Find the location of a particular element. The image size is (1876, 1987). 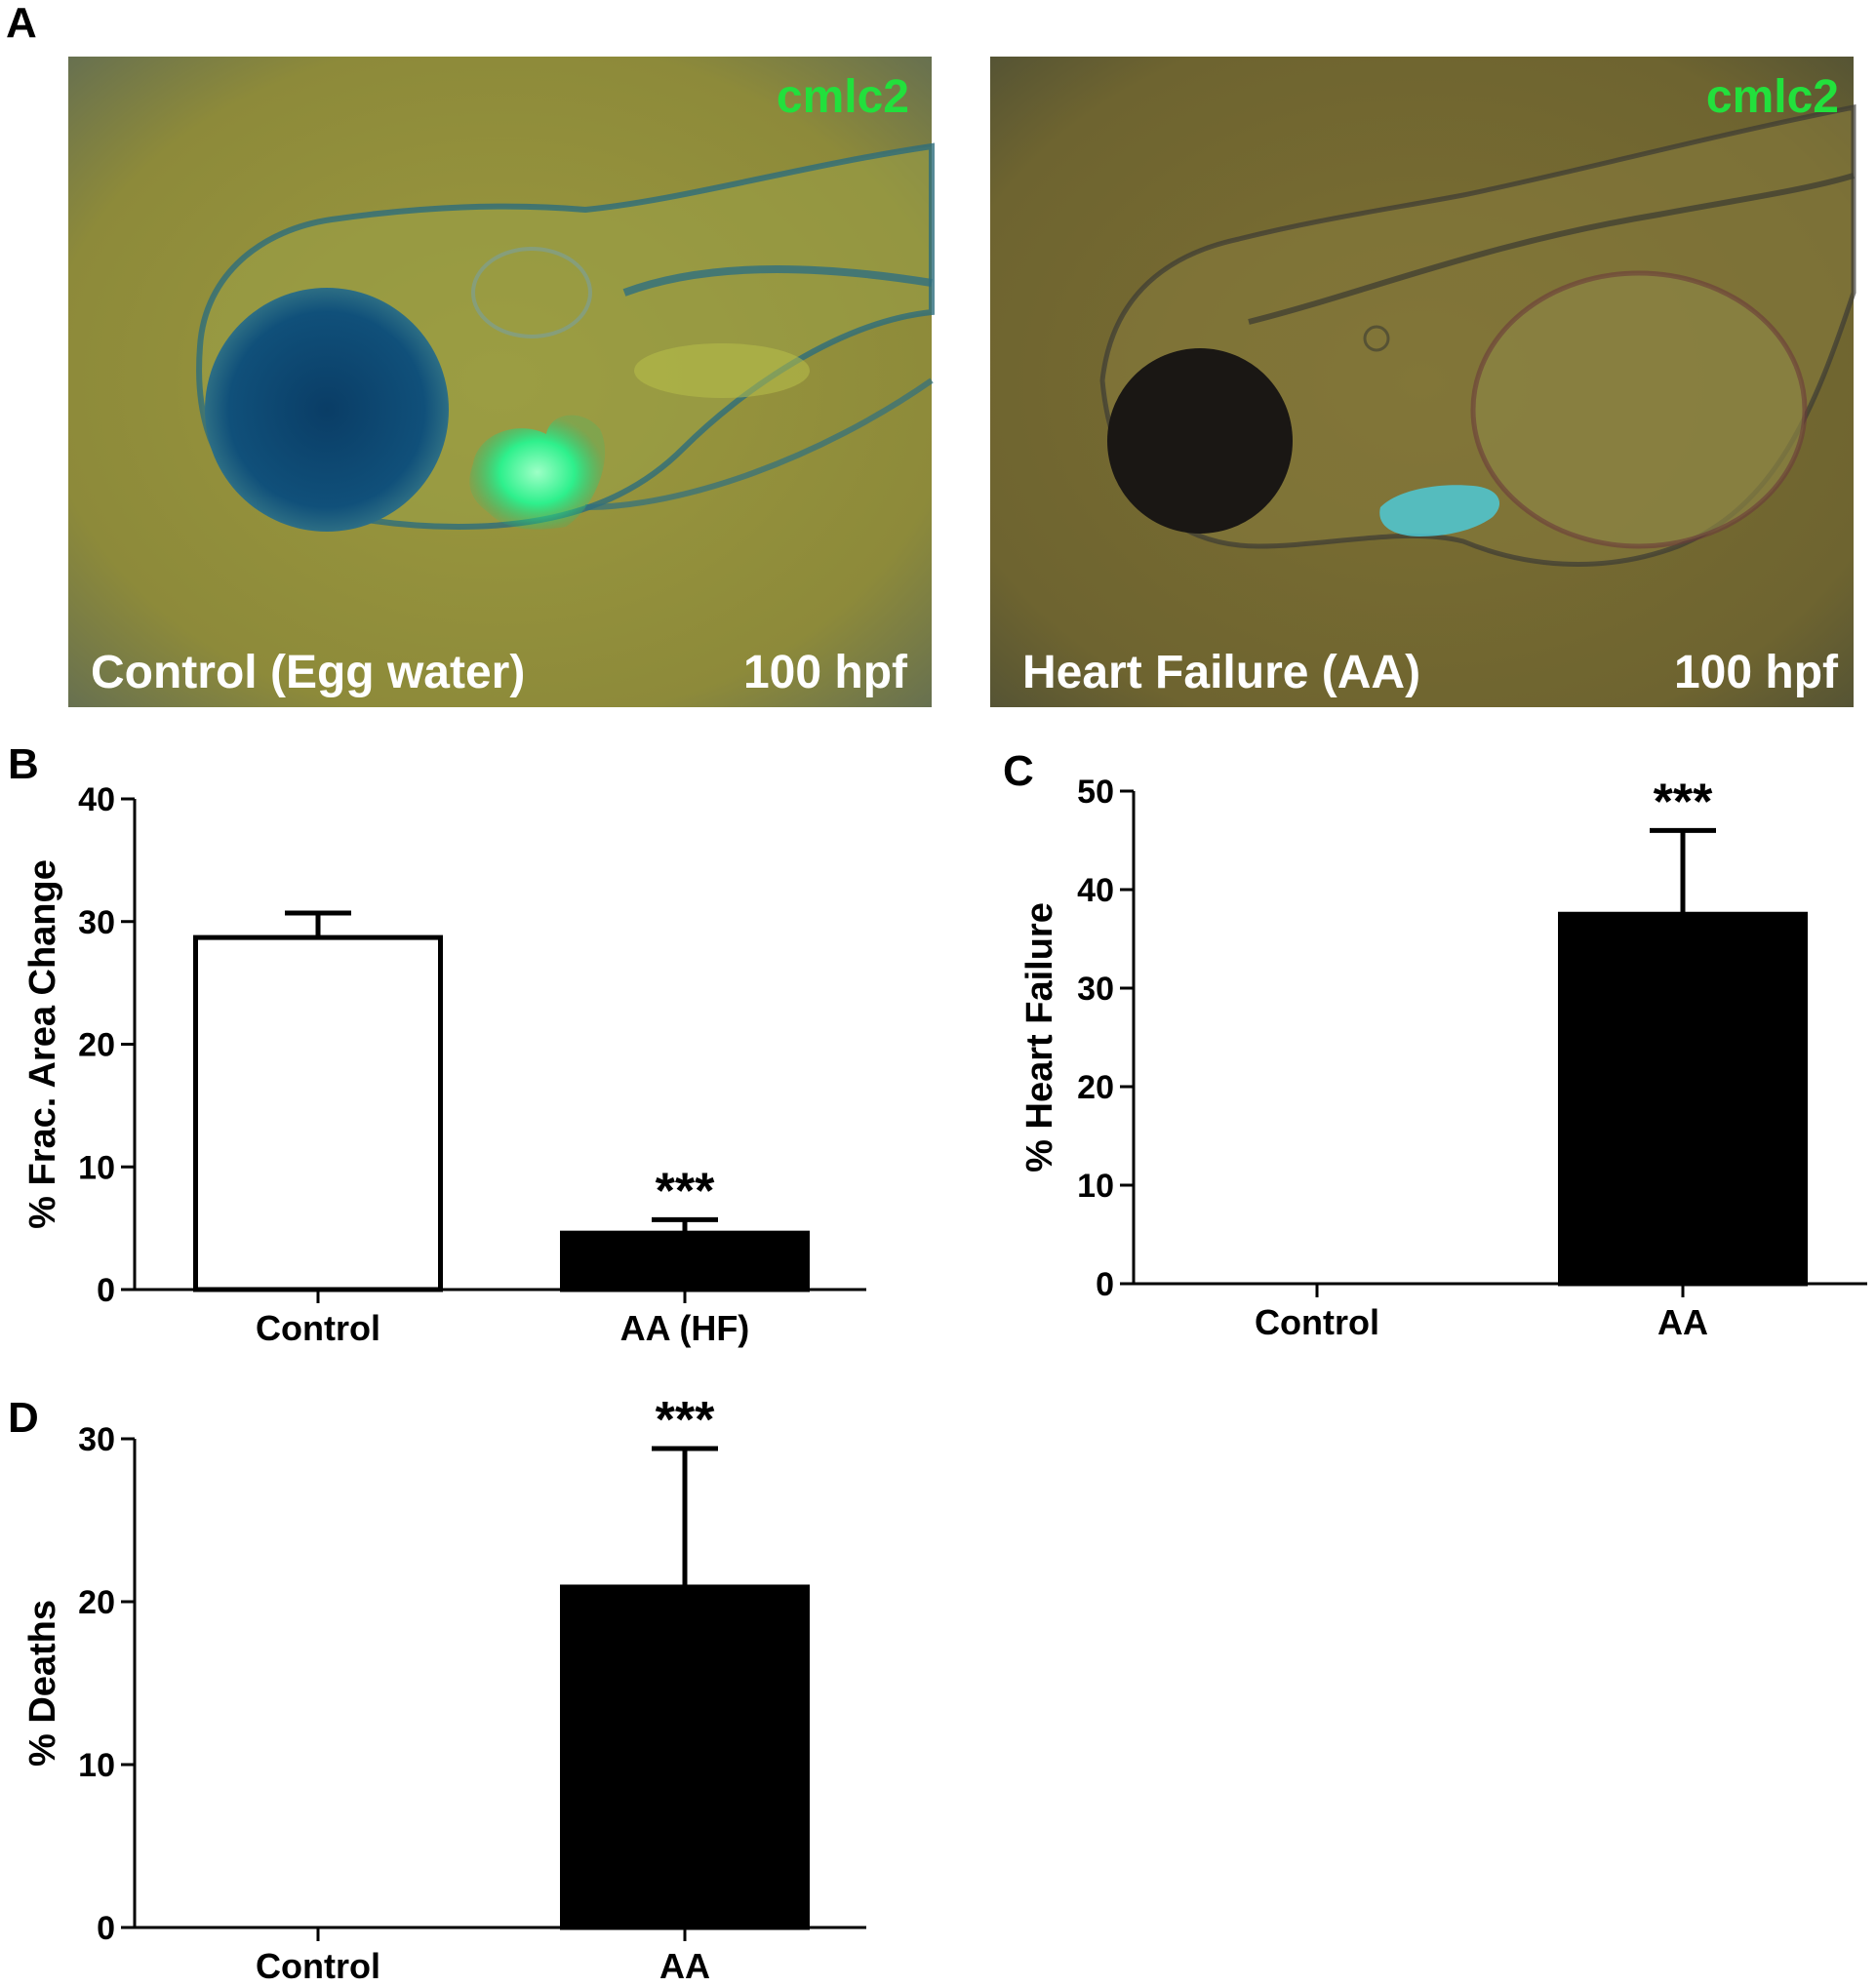

category-label: AA (HF) is located at coordinates (685, 1328).